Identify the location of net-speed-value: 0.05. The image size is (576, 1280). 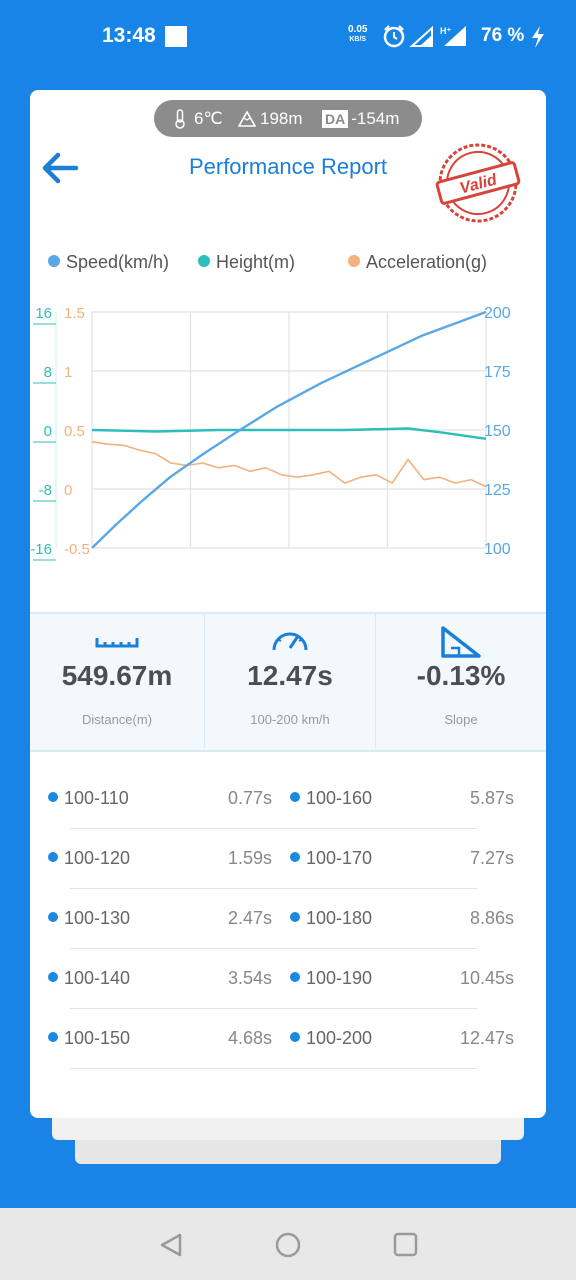
(358, 29).